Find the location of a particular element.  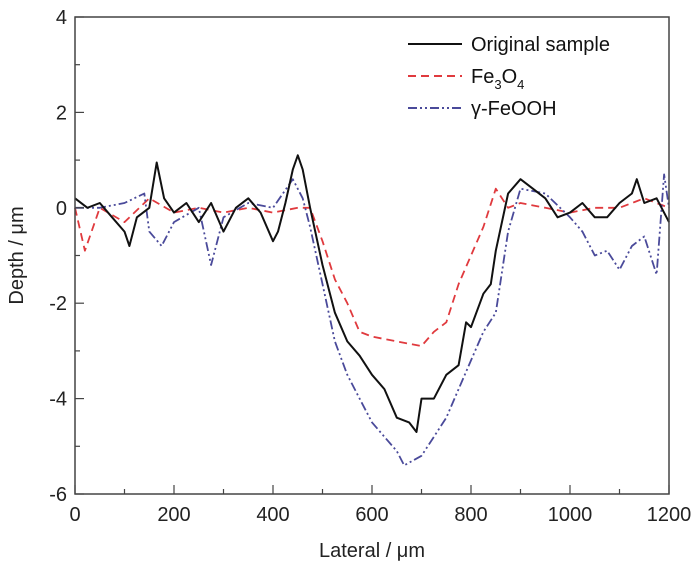

legend-label-0: Original sample is located at coordinates (540, 45).